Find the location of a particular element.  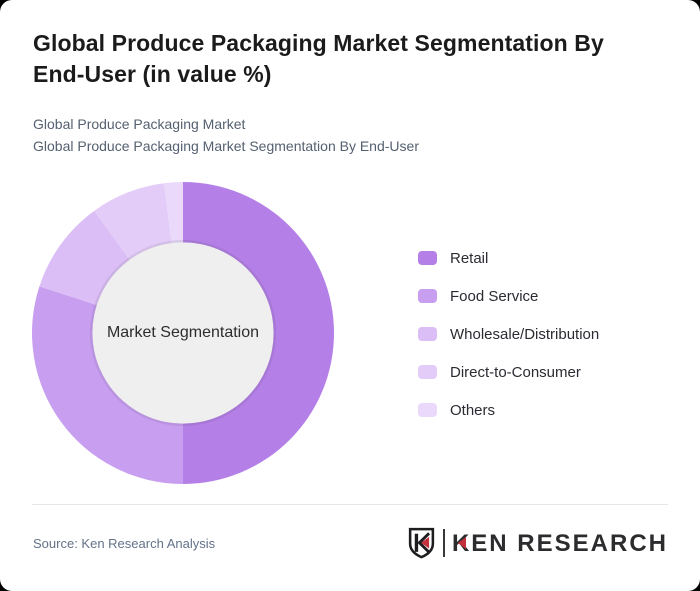

legend-swatch-food-service is located at coordinates (427, 296).